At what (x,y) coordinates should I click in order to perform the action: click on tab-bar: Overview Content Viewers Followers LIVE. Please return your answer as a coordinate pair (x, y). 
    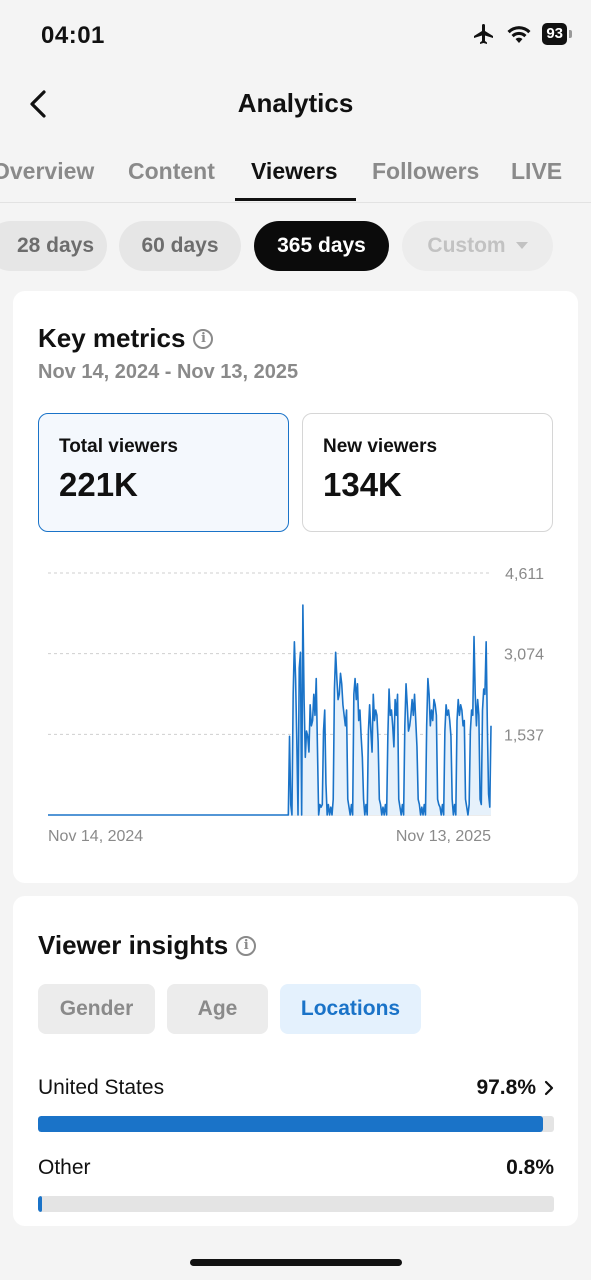
    Looking at the image, I should click on (295, 171).